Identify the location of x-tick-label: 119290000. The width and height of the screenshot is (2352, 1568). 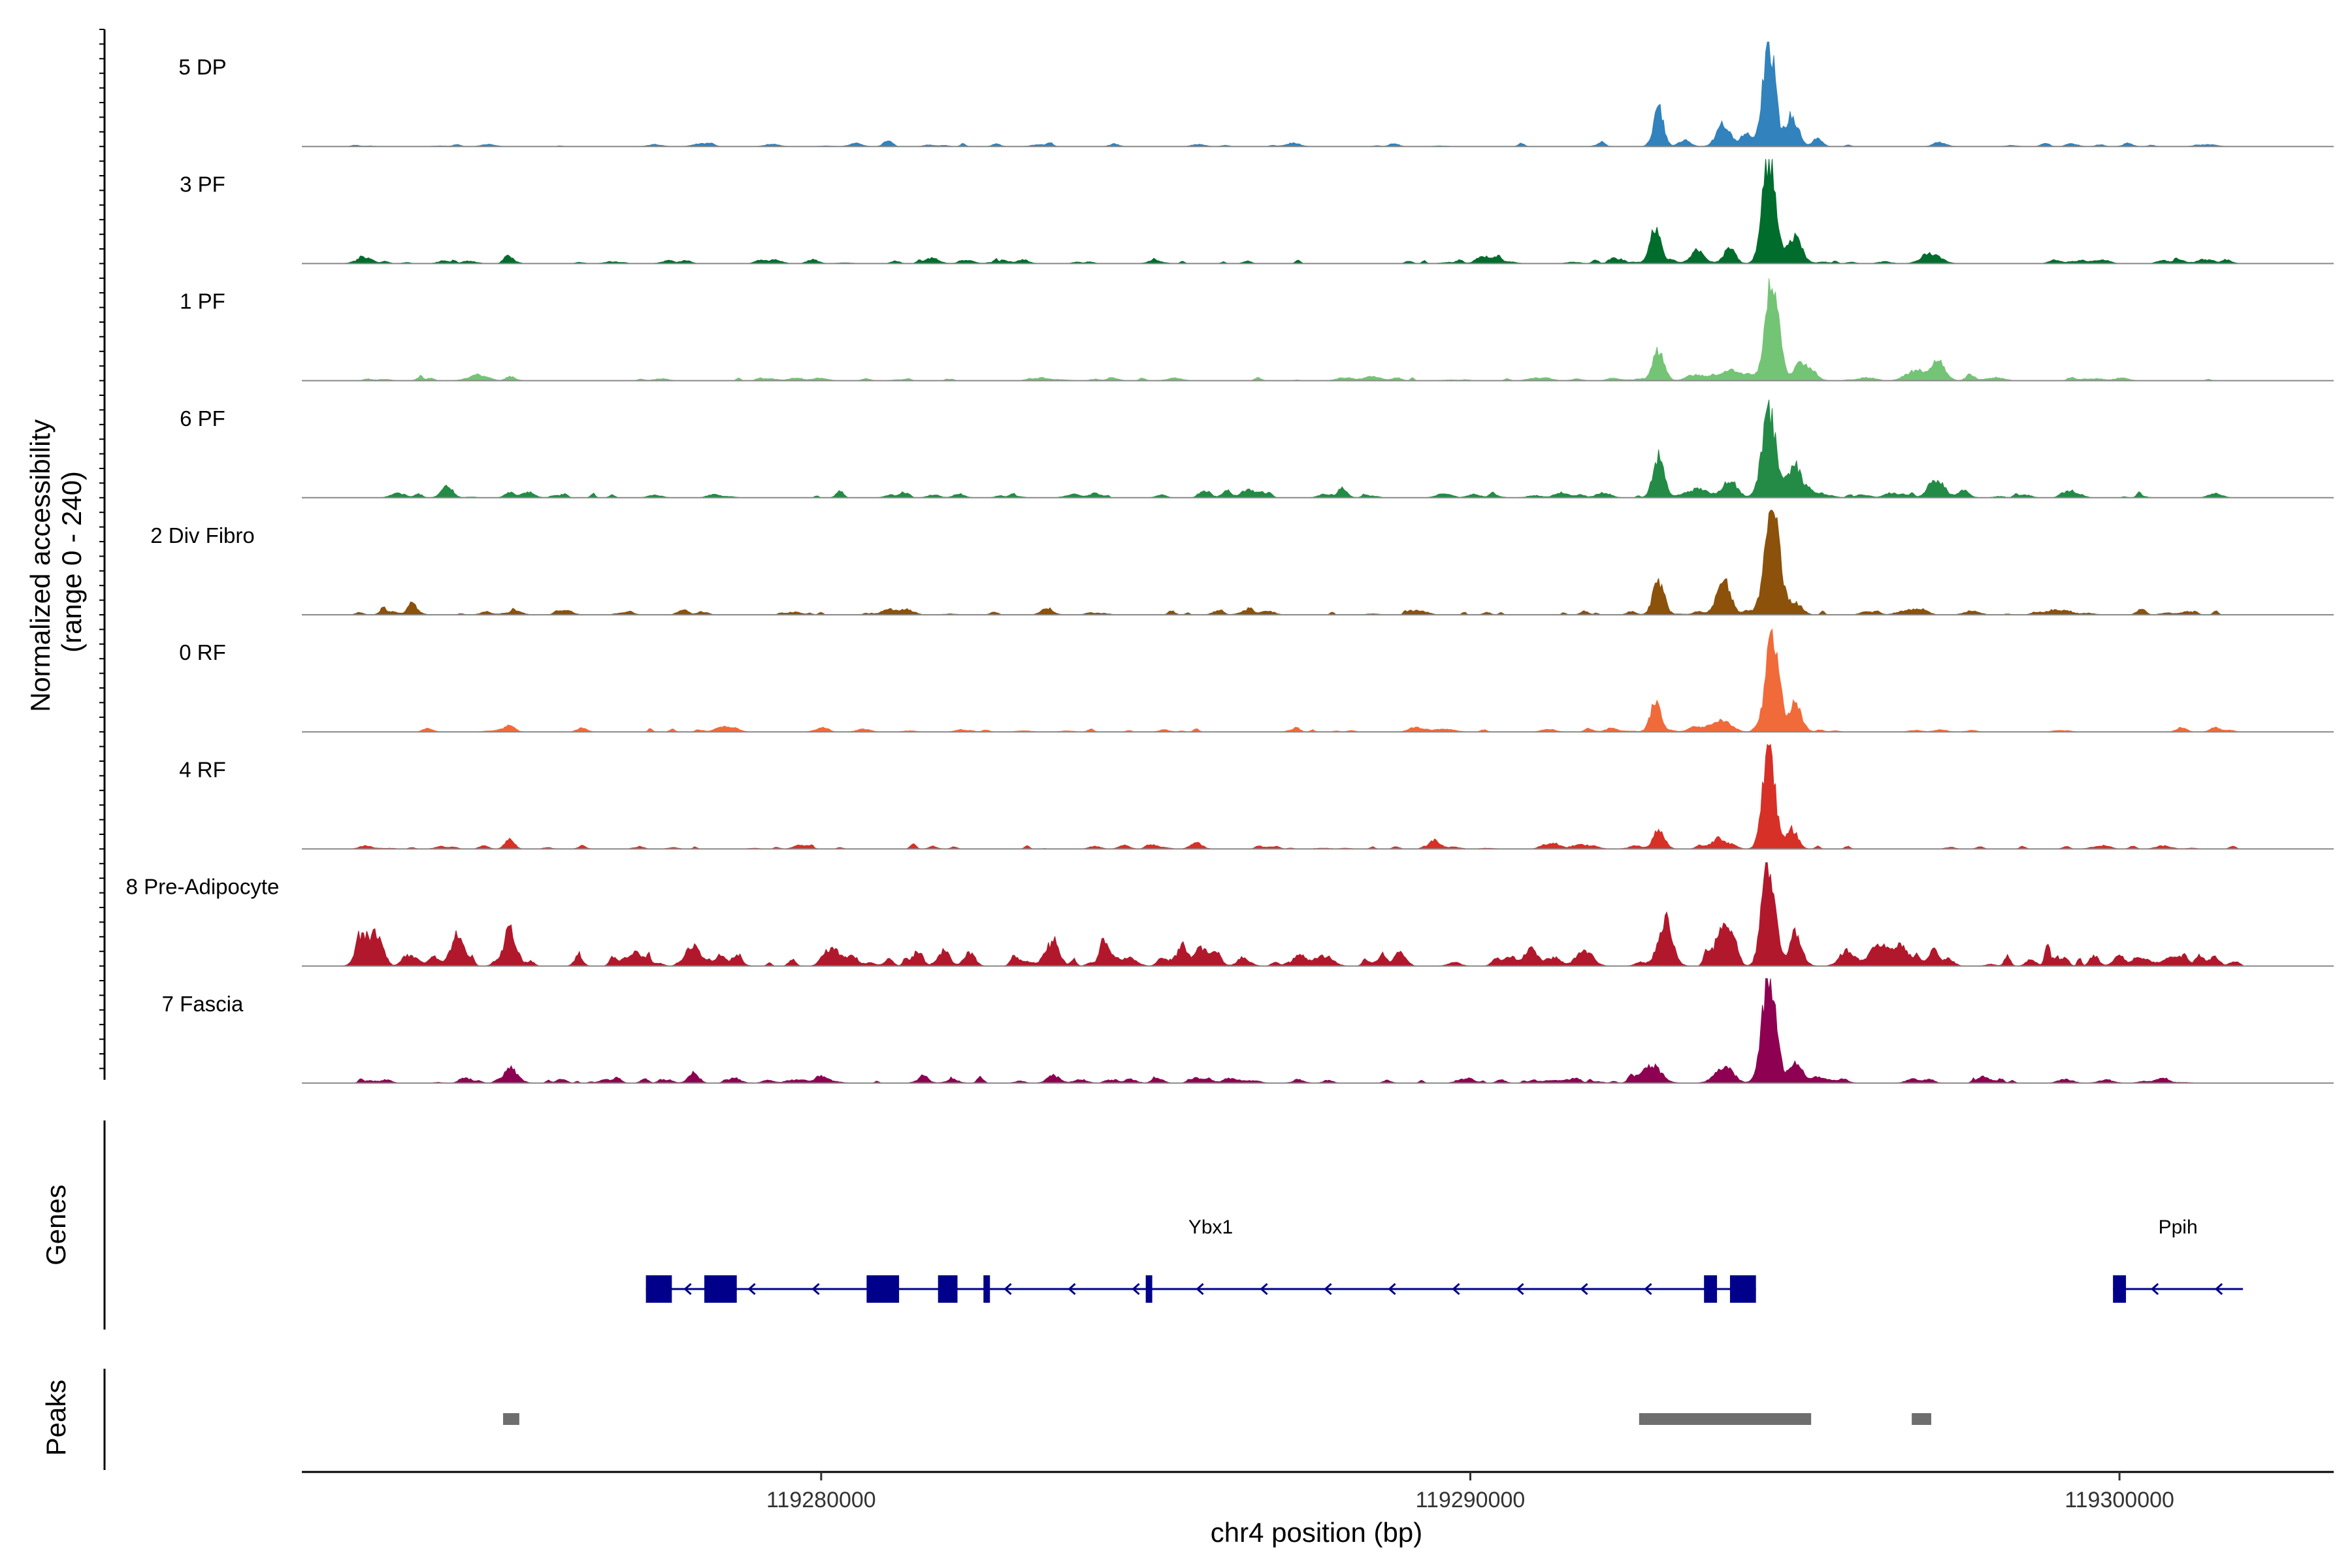
(1471, 1500).